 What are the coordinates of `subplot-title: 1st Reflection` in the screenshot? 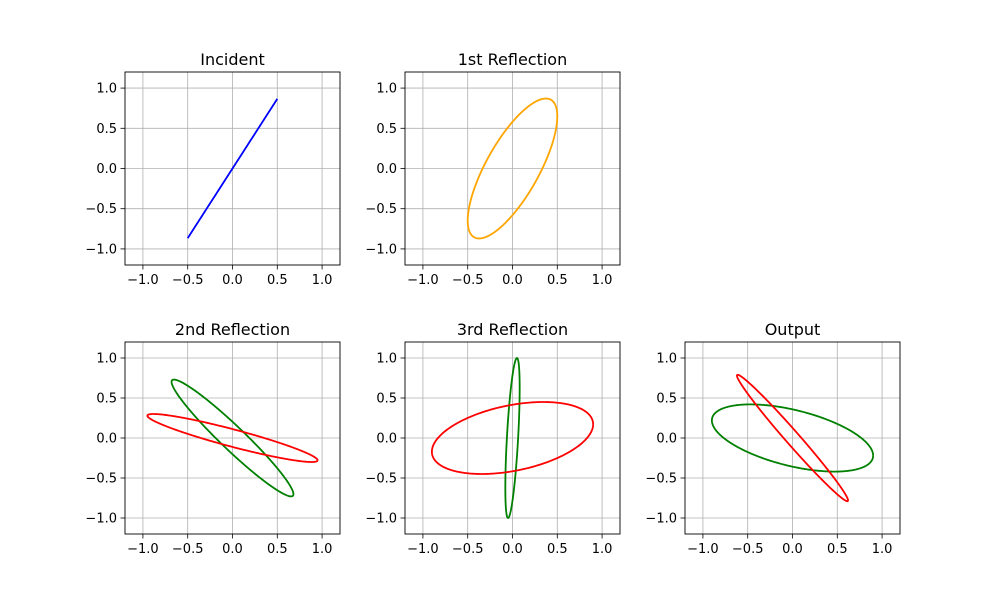 It's located at (512, 59).